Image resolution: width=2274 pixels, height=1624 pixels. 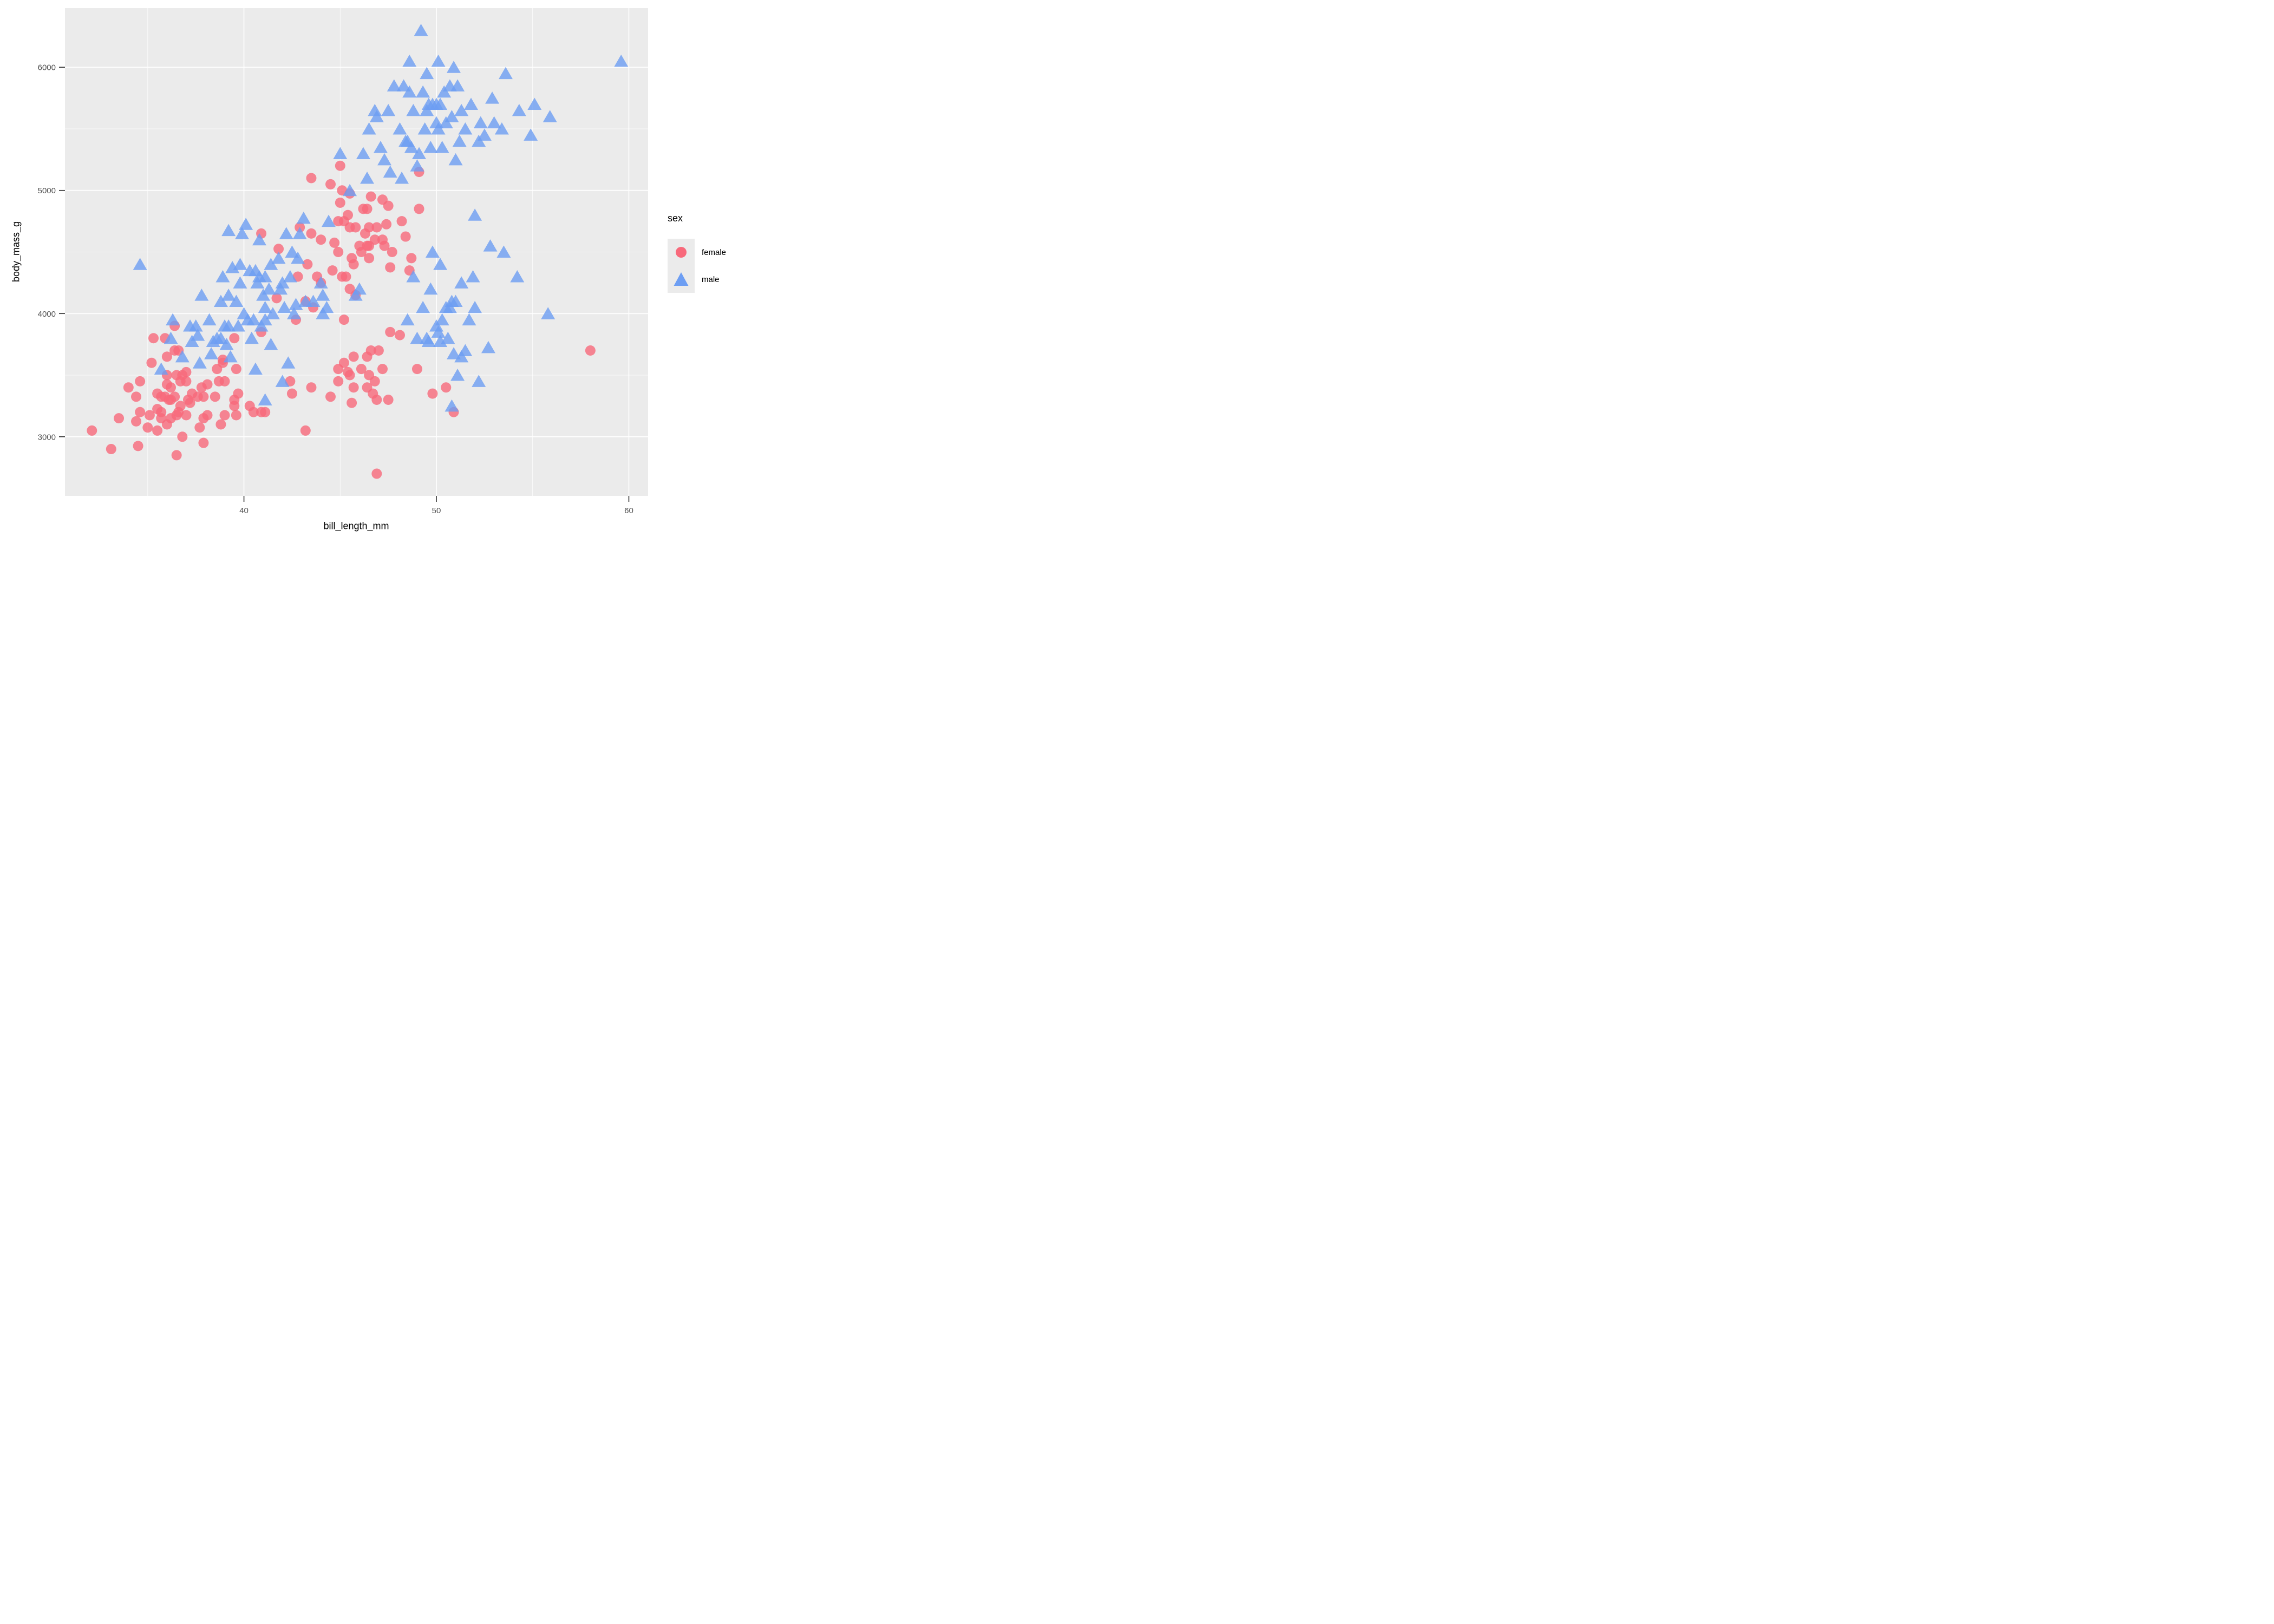 I want to click on legend-key-female, so click(x=681, y=253).